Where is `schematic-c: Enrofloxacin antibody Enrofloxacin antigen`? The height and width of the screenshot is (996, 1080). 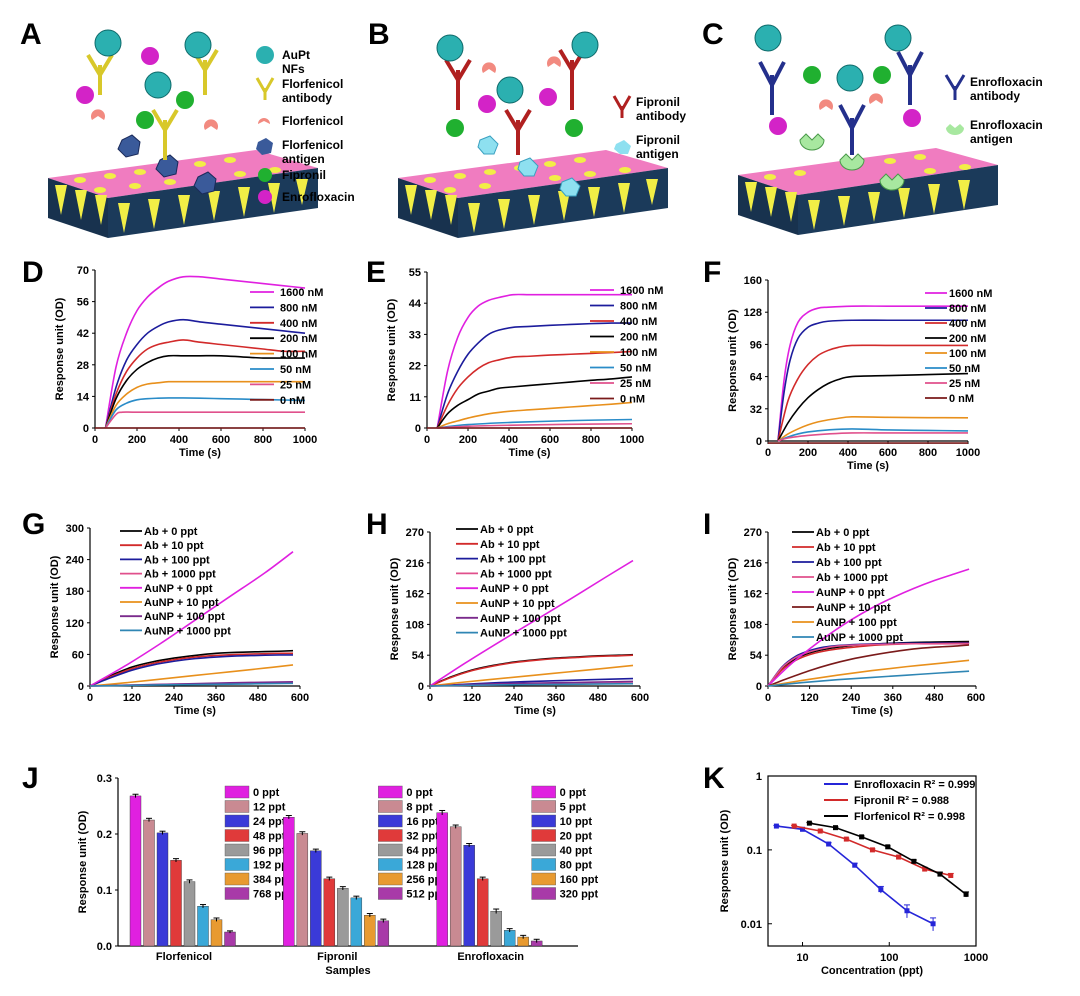 schematic-c: Enrofloxacin antibody Enrofloxacin antigen is located at coordinates (890, 129).